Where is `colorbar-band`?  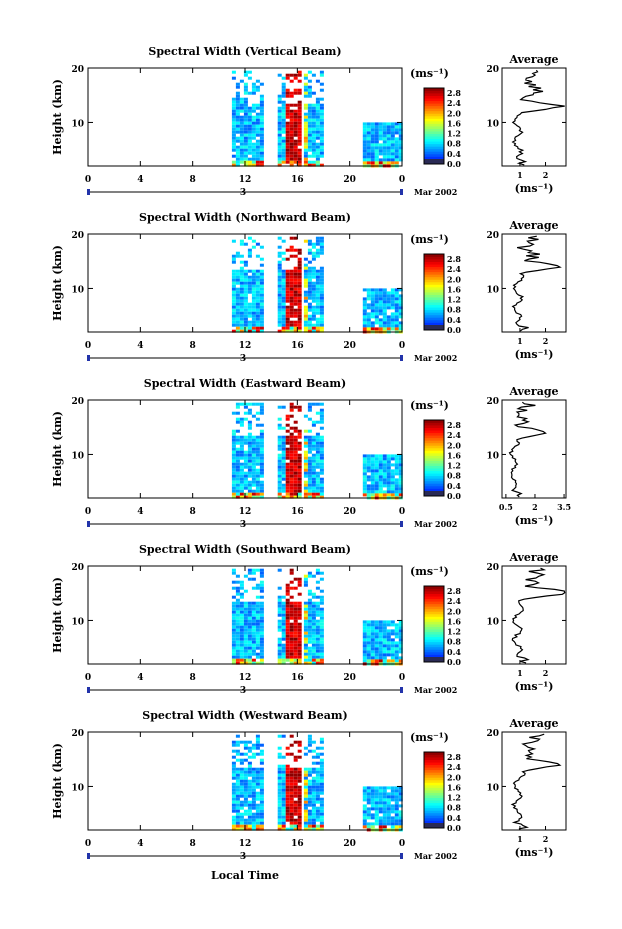 colorbar-band is located at coordinates (434, 482).